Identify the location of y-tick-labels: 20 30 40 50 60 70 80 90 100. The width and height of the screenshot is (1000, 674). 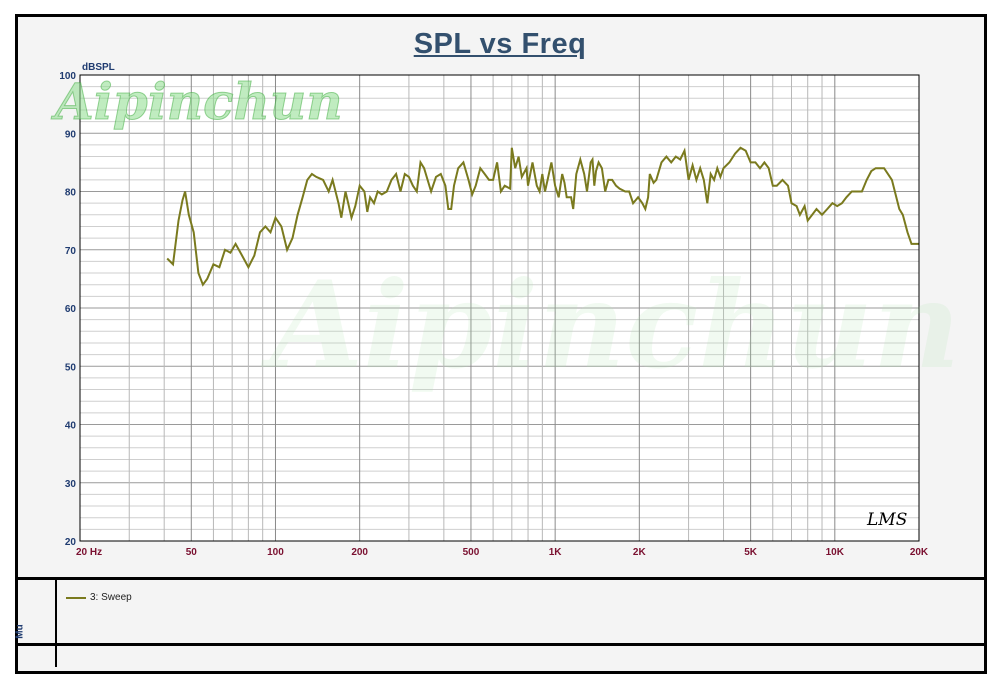
(67, 309).